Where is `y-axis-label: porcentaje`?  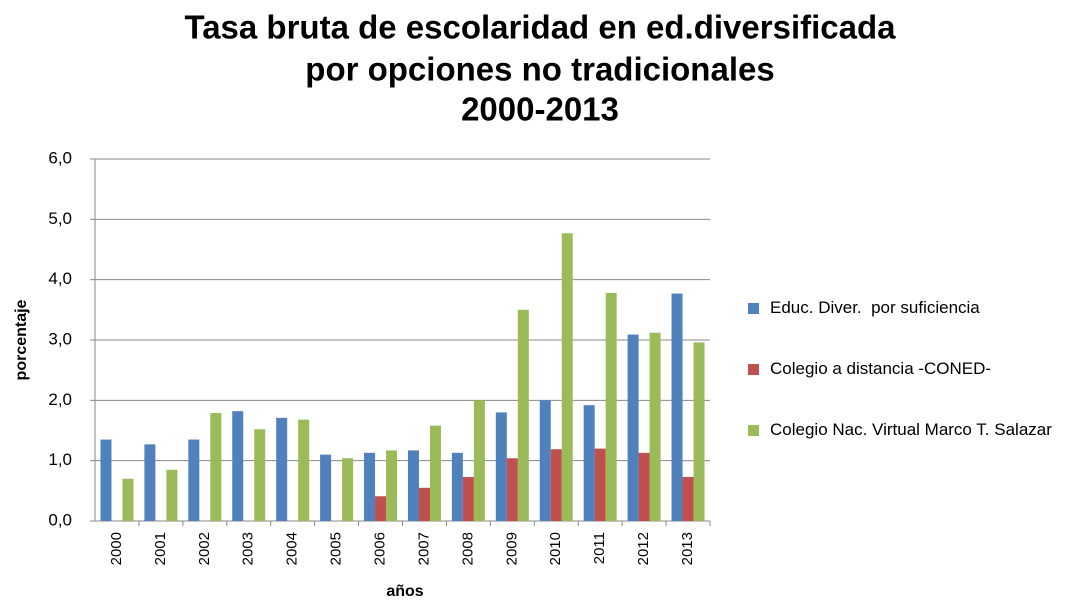
y-axis-label: porcentaje is located at coordinates (21, 339).